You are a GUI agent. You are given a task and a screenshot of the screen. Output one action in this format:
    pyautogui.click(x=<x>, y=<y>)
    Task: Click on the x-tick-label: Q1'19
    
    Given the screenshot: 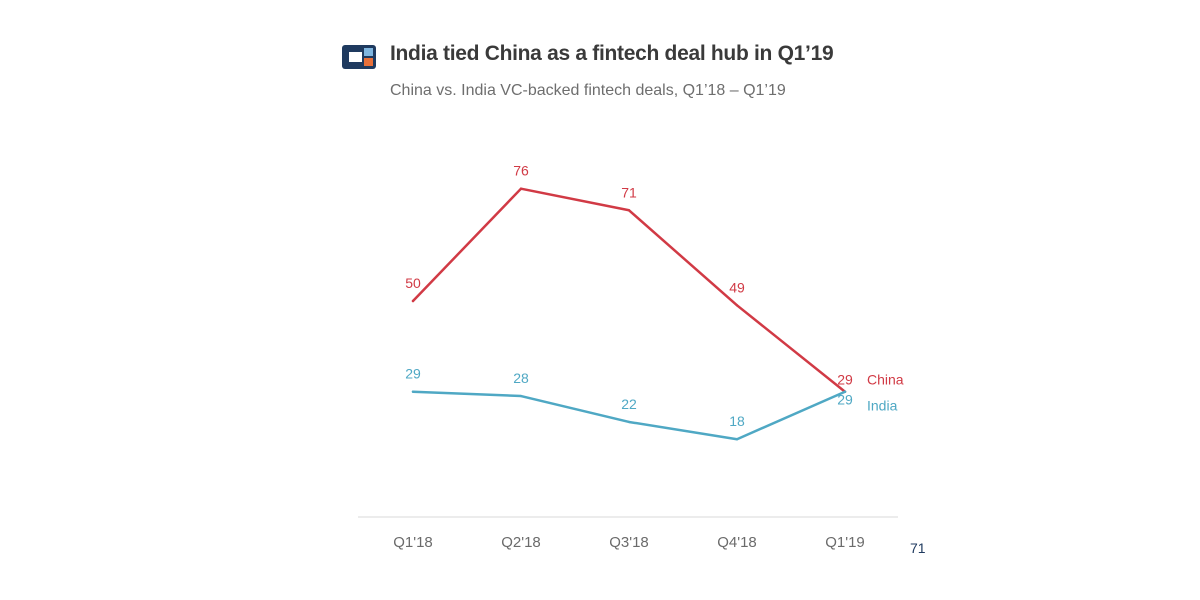 What is the action you would take?
    pyautogui.click(x=845, y=542)
    